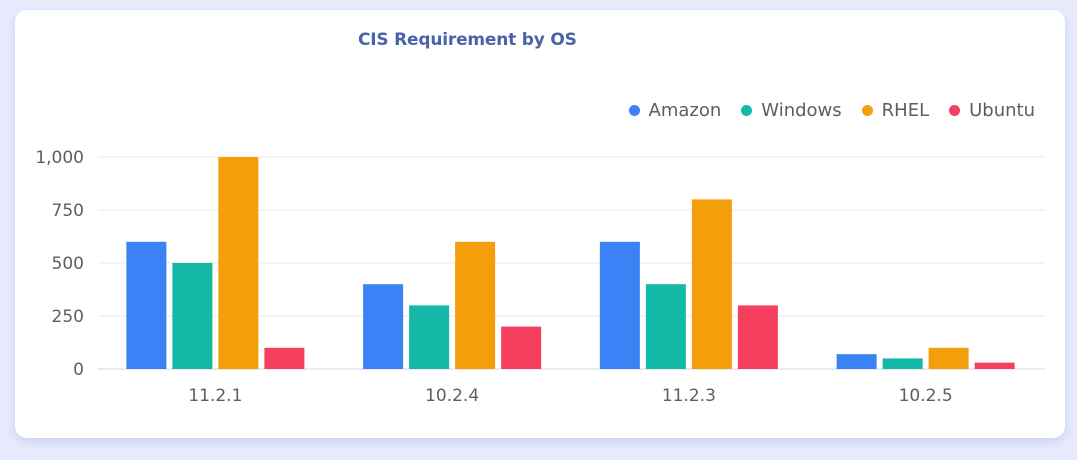 The height and width of the screenshot is (460, 1077). I want to click on chart-title: CIS Requirement by OS, so click(467, 40).